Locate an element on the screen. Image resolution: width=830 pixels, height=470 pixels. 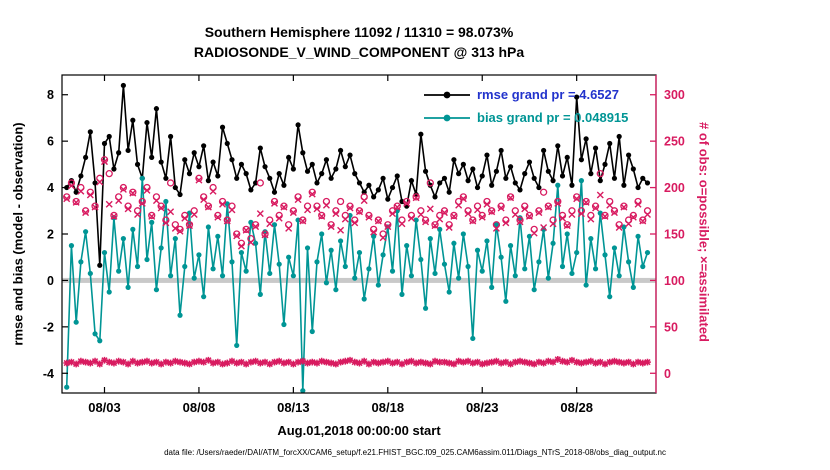
y-axis-label-left: rmse and bias (model - observation) is located at coordinates (18, 234).